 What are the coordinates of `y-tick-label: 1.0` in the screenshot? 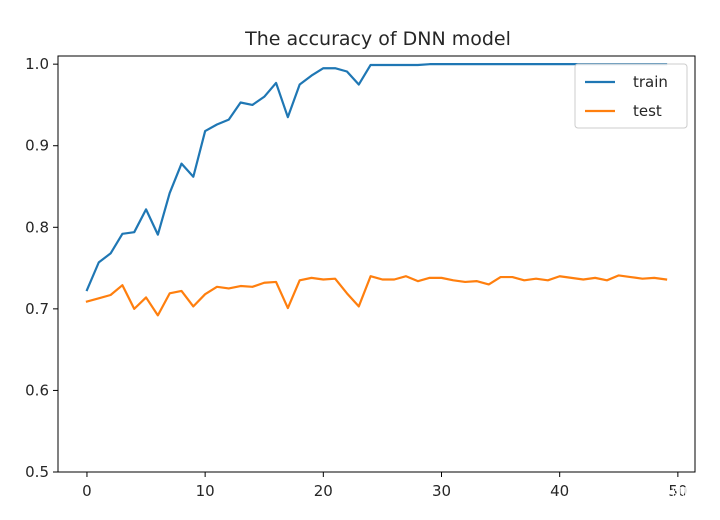 It's located at (37, 64).